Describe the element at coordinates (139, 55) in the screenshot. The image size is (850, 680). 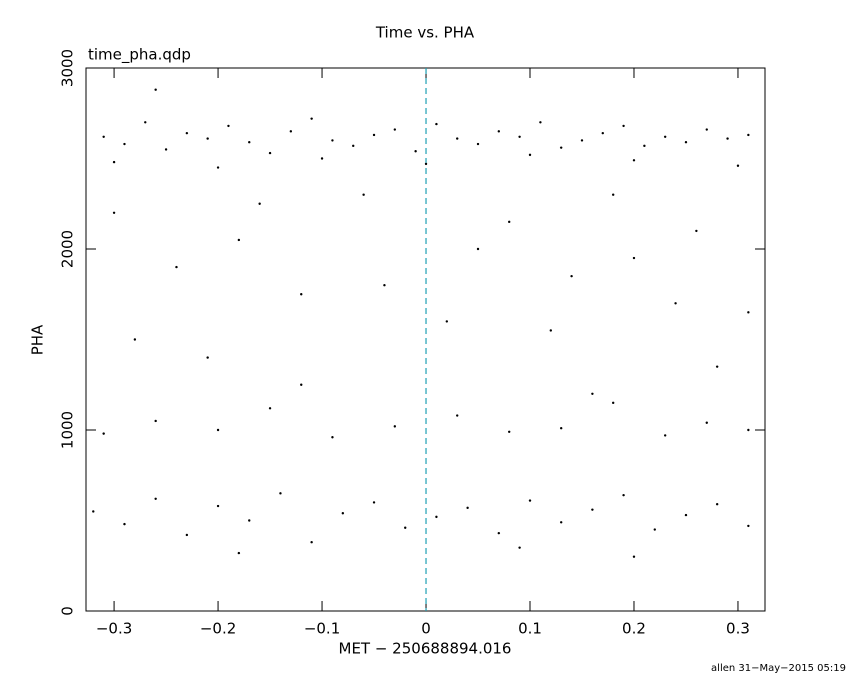
I see `subtitle: time_pha.qdp` at that location.